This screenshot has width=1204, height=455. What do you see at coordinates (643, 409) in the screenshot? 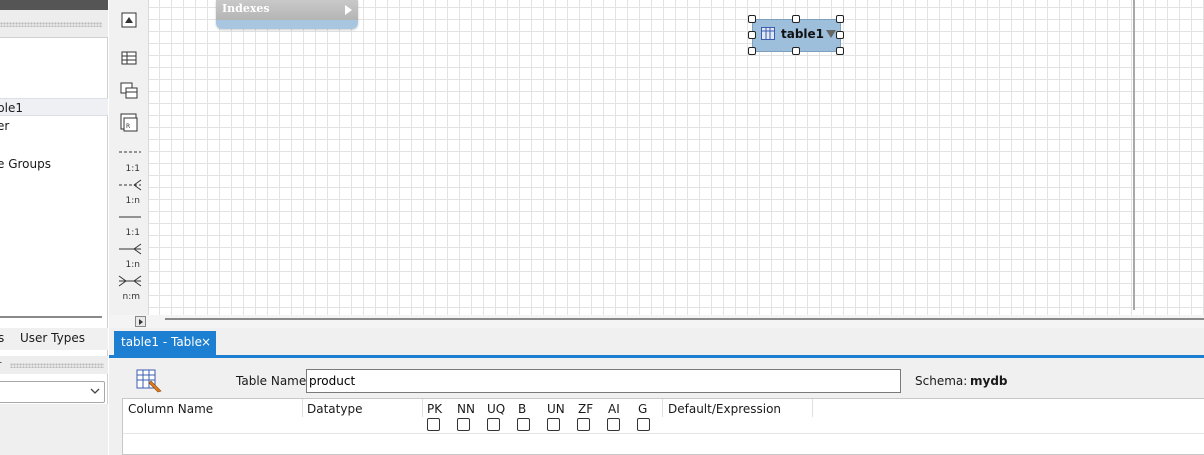
I see `g-header: G` at bounding box center [643, 409].